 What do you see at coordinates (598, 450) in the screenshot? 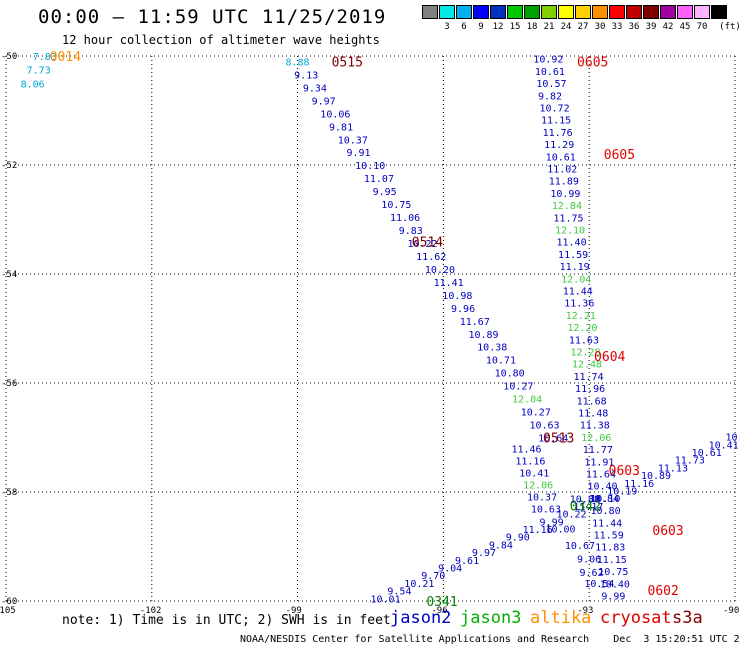
I see `wave-height-value: 11.77` at bounding box center [598, 450].